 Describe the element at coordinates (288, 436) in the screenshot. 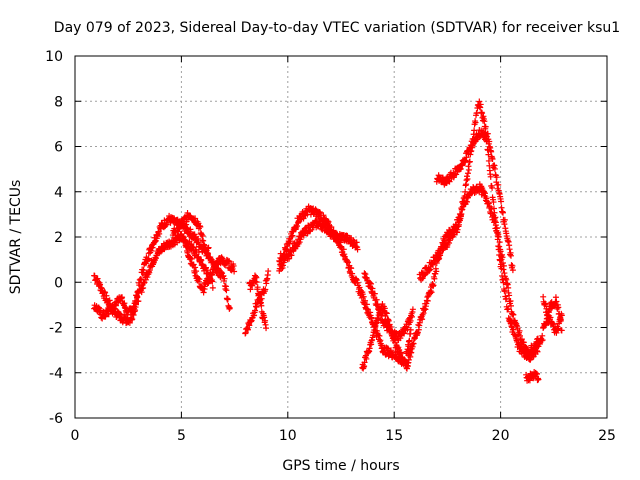

I see `x-tick-label: 10` at that location.